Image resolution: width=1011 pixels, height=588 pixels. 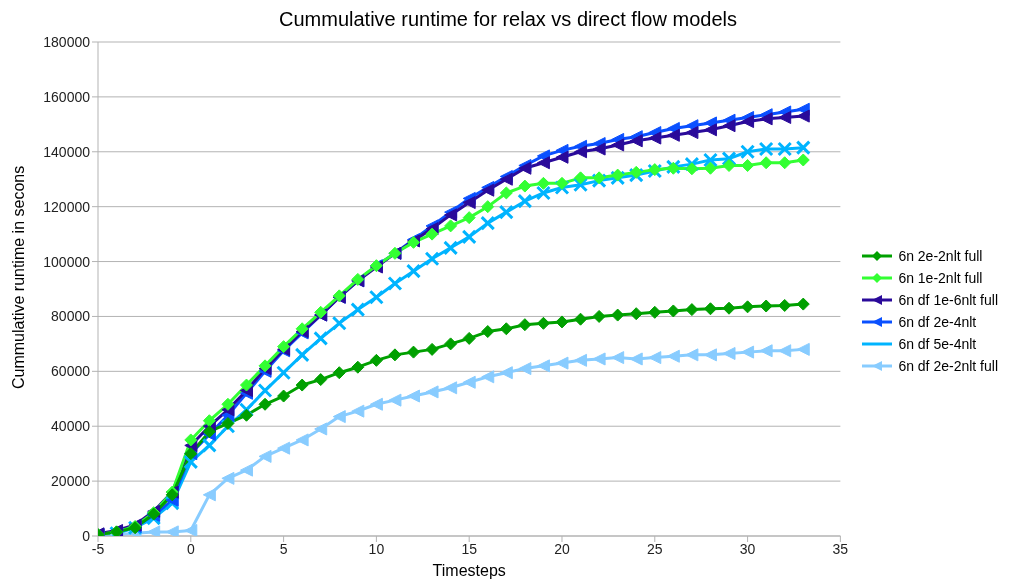 What do you see at coordinates (67, 41) in the screenshot?
I see `y-tick-label: 180000` at bounding box center [67, 41].